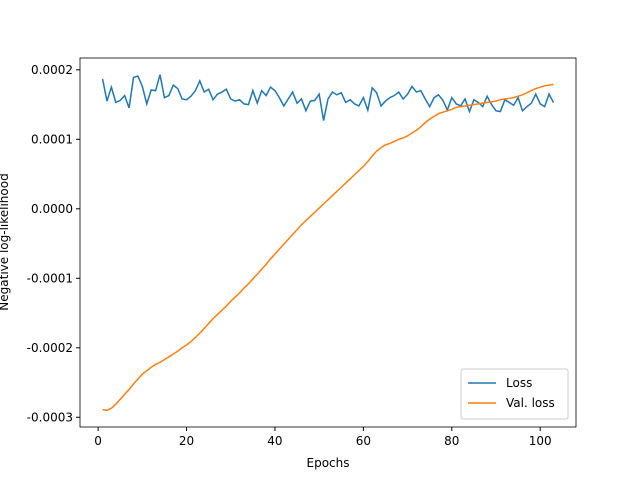 This screenshot has width=640, height=480. What do you see at coordinates (50, 417) in the screenshot?
I see `y-tick-label: -0.0003` at bounding box center [50, 417].